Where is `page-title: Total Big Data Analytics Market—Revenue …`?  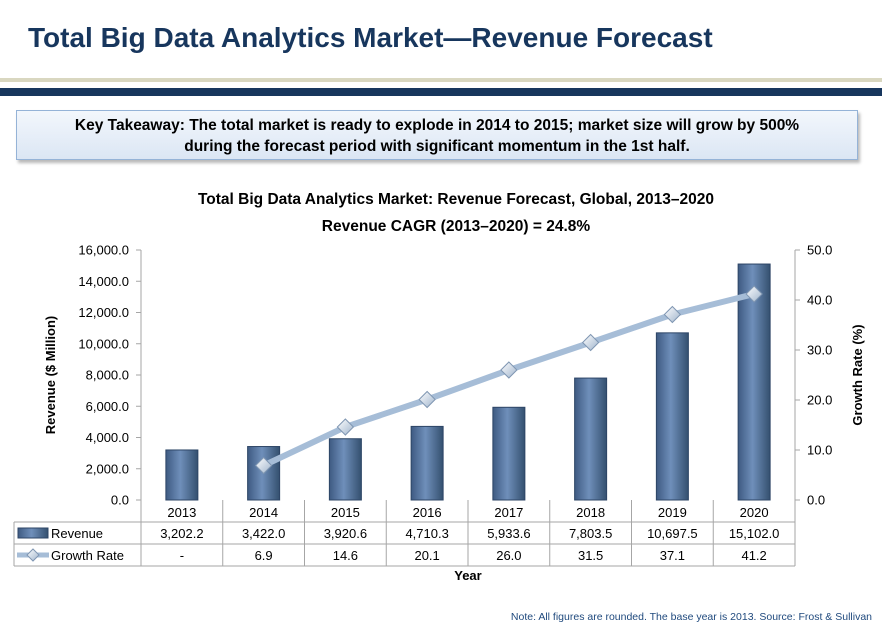
page-title: Total Big Data Analytics Market—Revenue … is located at coordinates (370, 37).